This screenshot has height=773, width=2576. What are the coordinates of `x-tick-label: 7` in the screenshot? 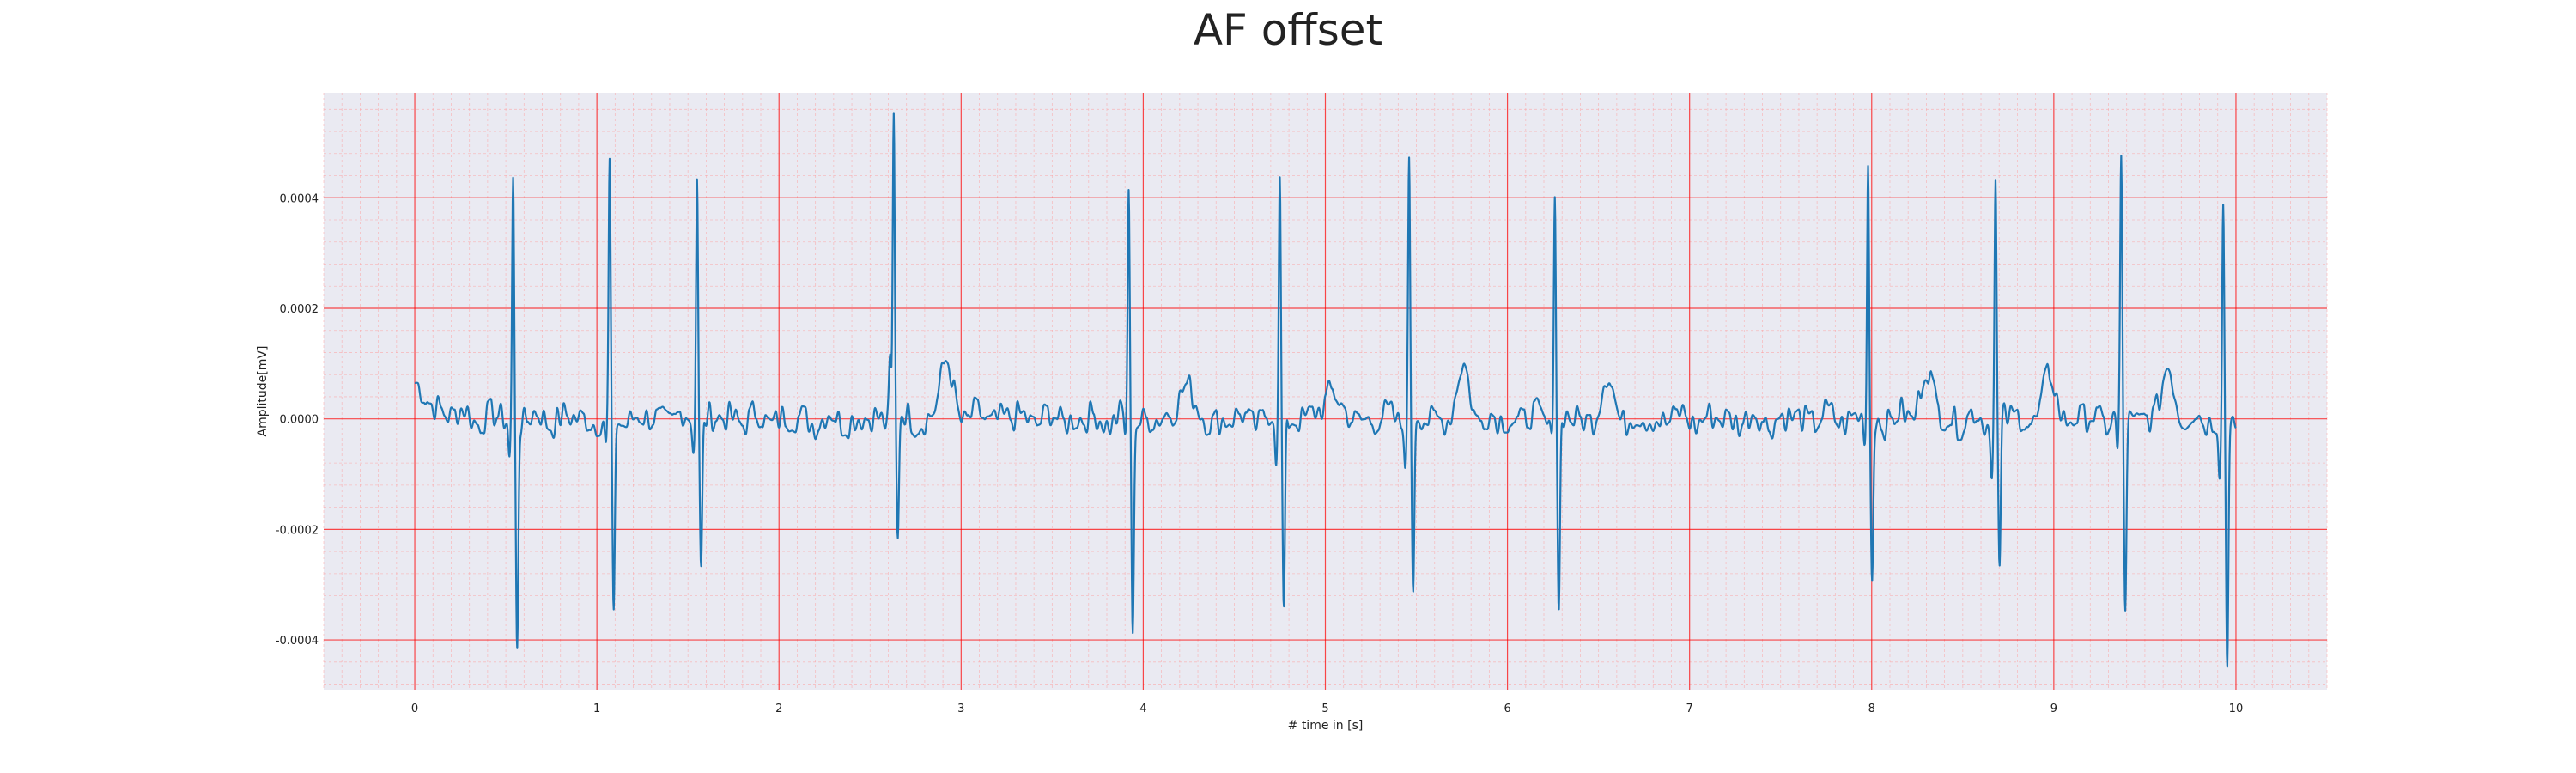 It's located at (1689, 709).